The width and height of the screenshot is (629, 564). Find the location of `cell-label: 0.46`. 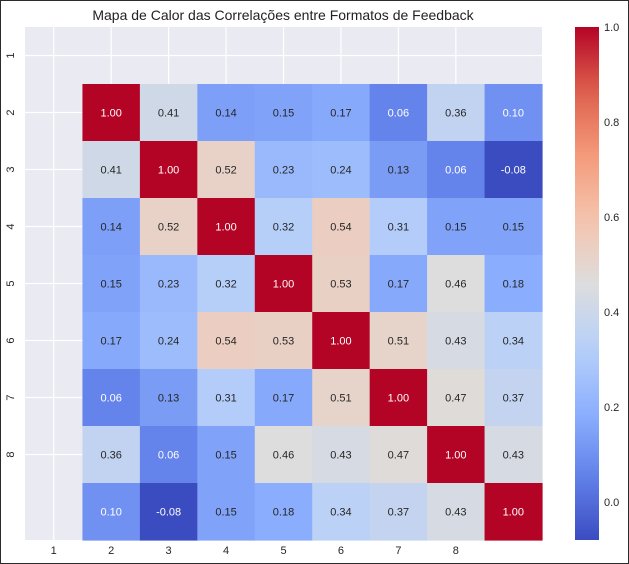

cell-label: 0.46 is located at coordinates (455, 285).